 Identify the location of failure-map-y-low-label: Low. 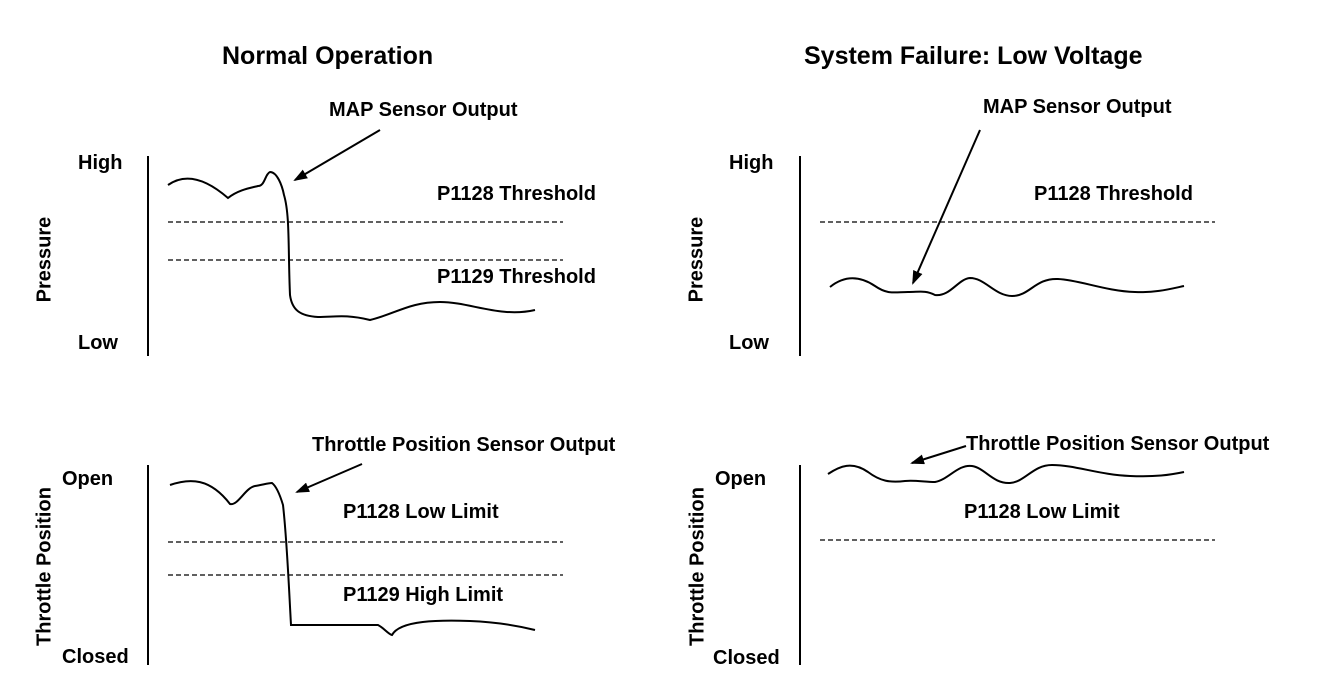
(749, 343).